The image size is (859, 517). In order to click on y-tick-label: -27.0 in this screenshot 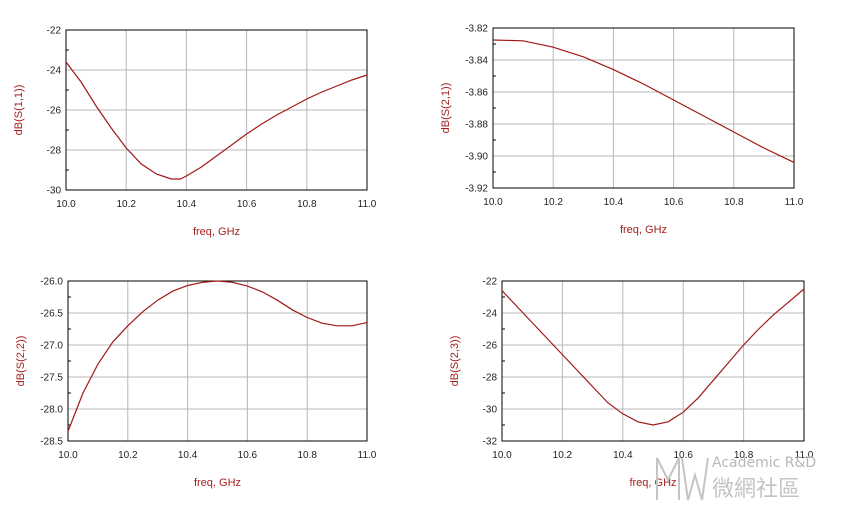, I will do `click(51, 346)`.